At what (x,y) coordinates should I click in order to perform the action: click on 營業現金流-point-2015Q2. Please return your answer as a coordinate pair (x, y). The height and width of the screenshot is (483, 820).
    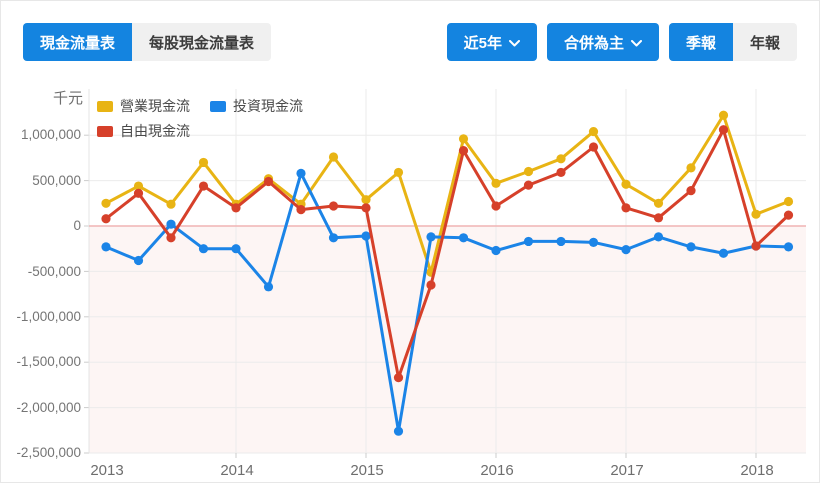
    Looking at the image, I should click on (398, 172).